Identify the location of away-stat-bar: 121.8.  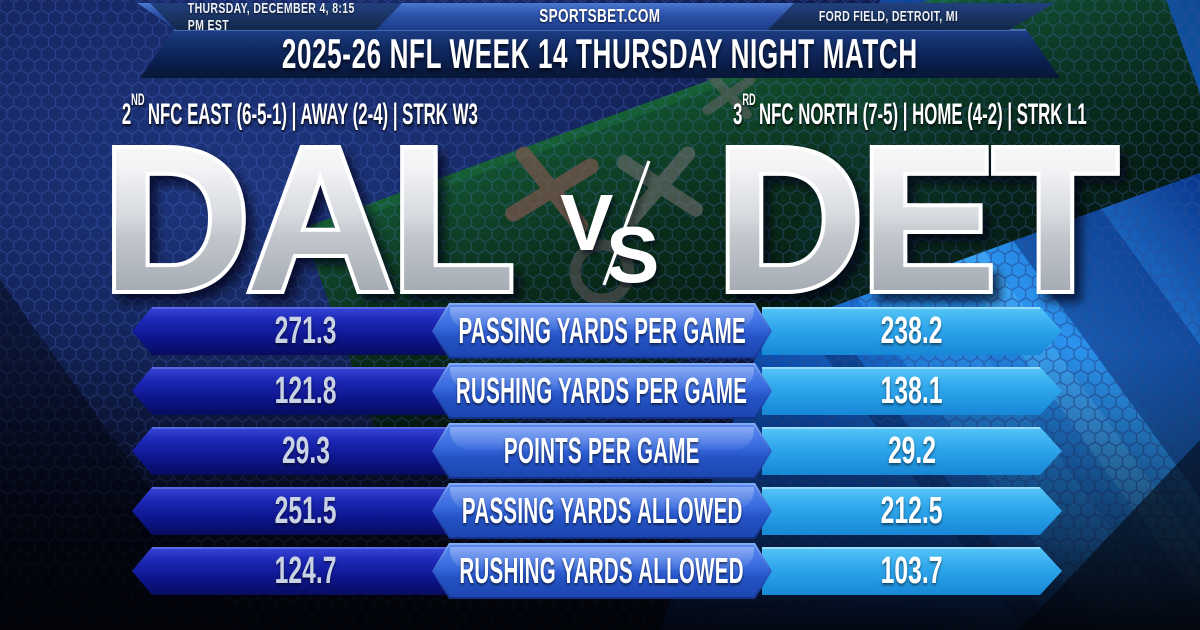
(306, 391).